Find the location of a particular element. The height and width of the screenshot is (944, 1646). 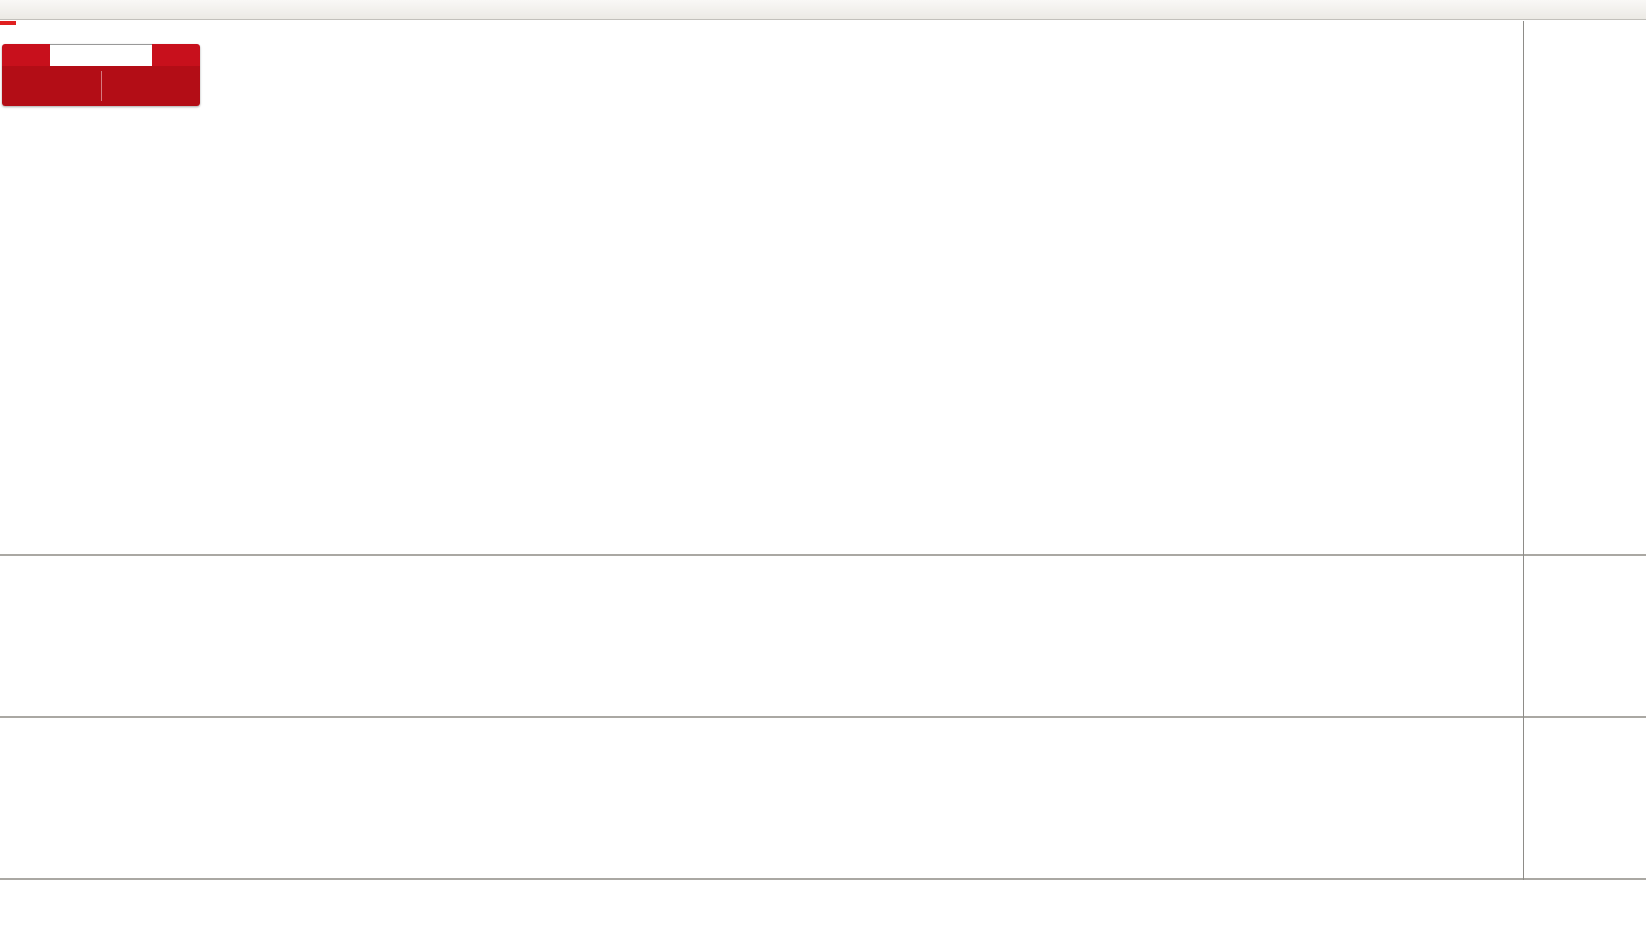

one-click-buy-button is located at coordinates (176, 55).